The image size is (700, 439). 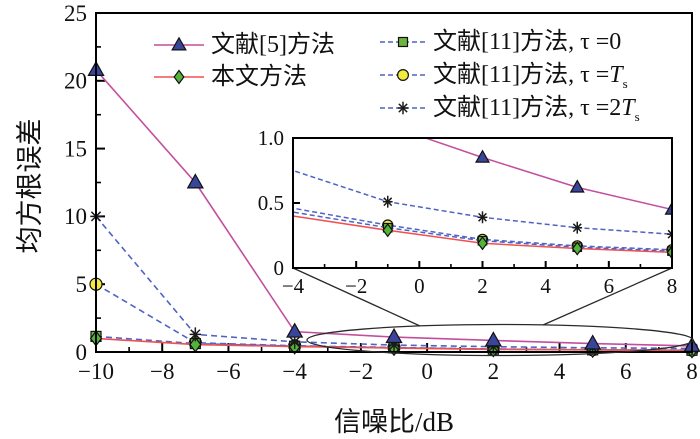 I want to click on y-tick-label: 20, so click(x=75, y=81).